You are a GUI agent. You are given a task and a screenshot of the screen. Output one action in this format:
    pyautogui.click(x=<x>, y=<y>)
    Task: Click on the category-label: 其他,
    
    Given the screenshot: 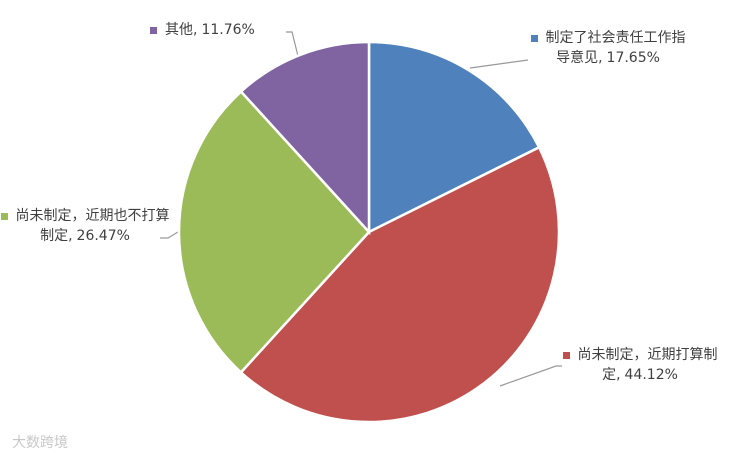 What is the action you would take?
    pyautogui.click(x=181, y=30)
    